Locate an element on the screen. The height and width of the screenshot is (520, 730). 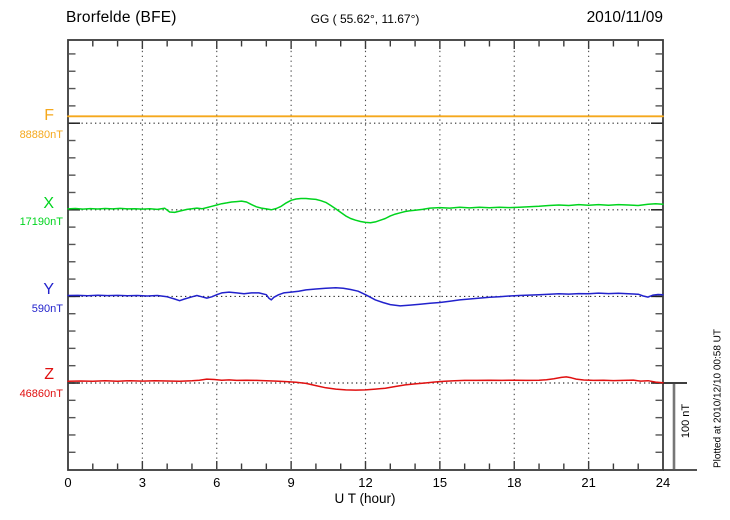
scale-bar-label: 100 nT is located at coordinates (686, 421).